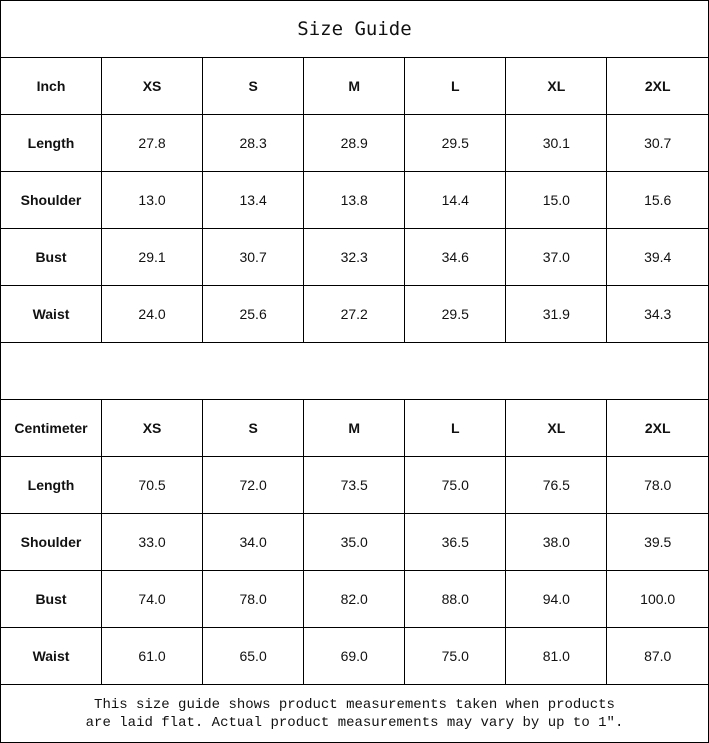 This screenshot has width=709, height=743. I want to click on header-row: Centimeter XS S M L XL 2XL, so click(354, 428).